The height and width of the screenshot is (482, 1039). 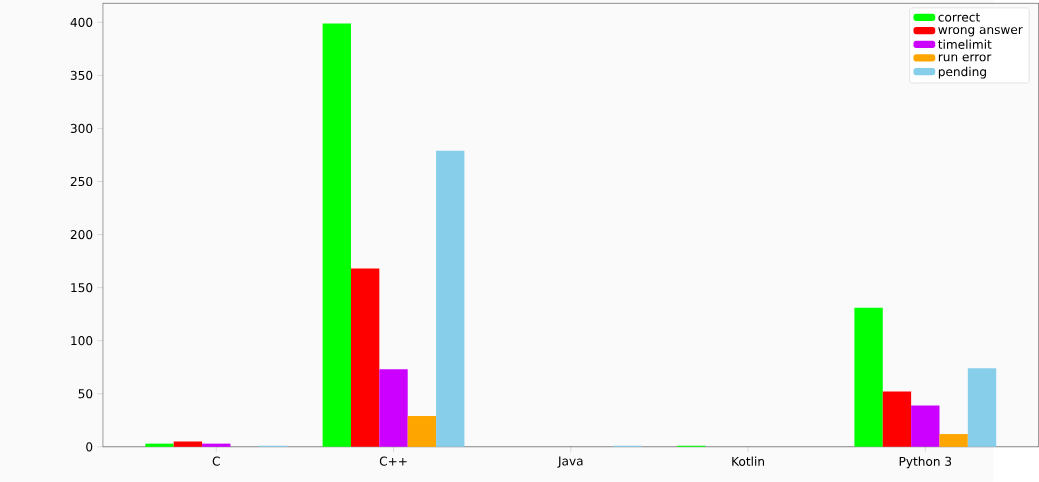 What do you see at coordinates (959, 17) in the screenshot?
I see `legend-label: correct` at bounding box center [959, 17].